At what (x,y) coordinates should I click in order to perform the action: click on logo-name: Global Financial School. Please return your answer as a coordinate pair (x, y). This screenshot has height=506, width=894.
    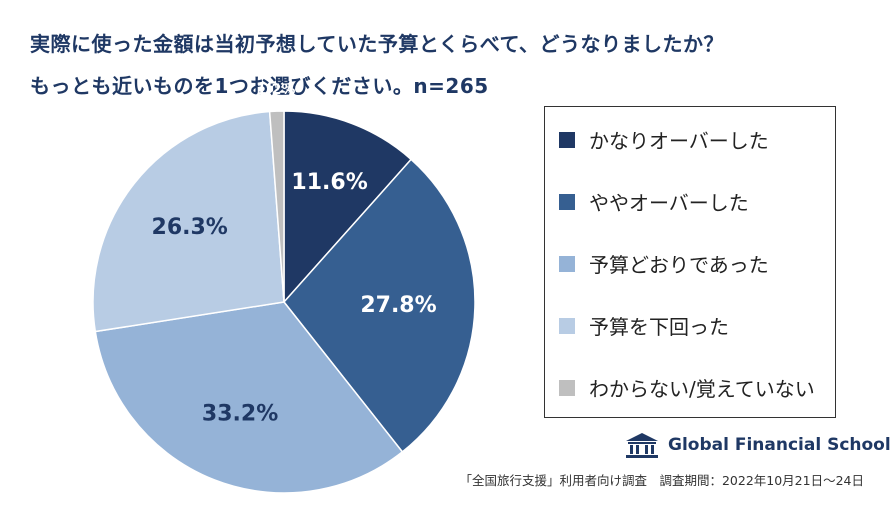
    Looking at the image, I should click on (779, 445).